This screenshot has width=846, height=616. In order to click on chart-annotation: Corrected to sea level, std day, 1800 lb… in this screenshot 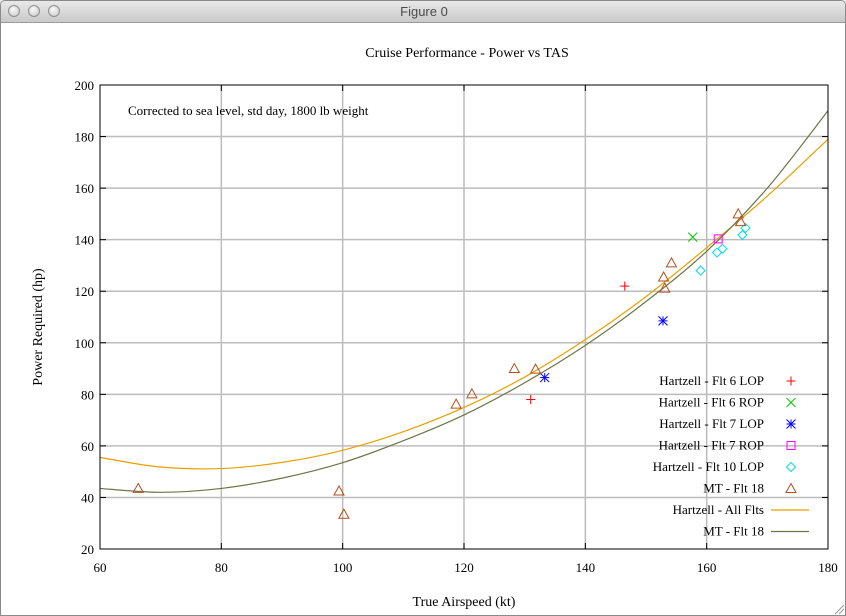, I will do `click(248, 110)`.